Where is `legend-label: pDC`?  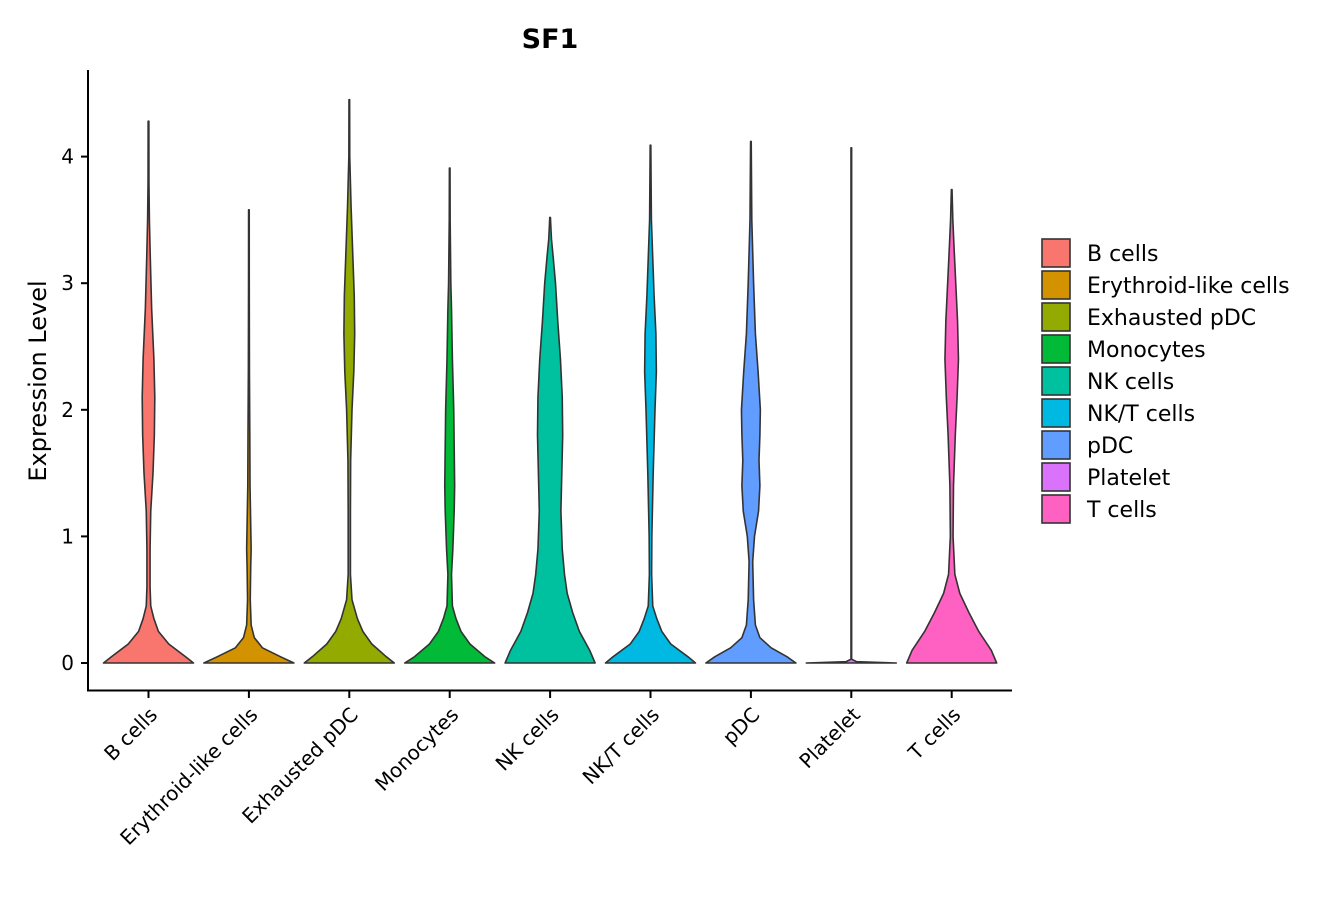 legend-label: pDC is located at coordinates (1110, 446).